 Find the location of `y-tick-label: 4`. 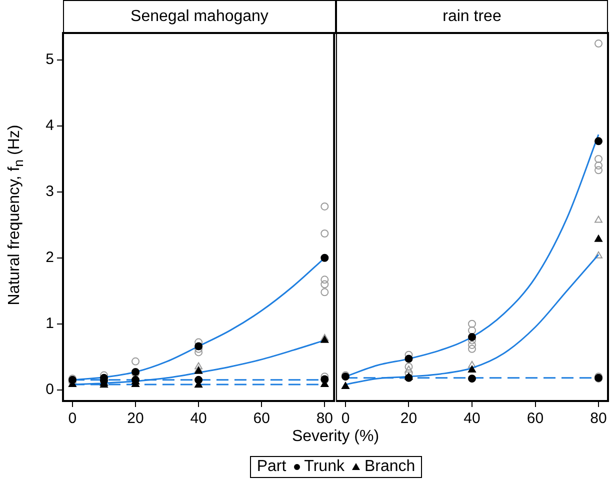

y-tick-label: 4 is located at coordinates (50, 125).